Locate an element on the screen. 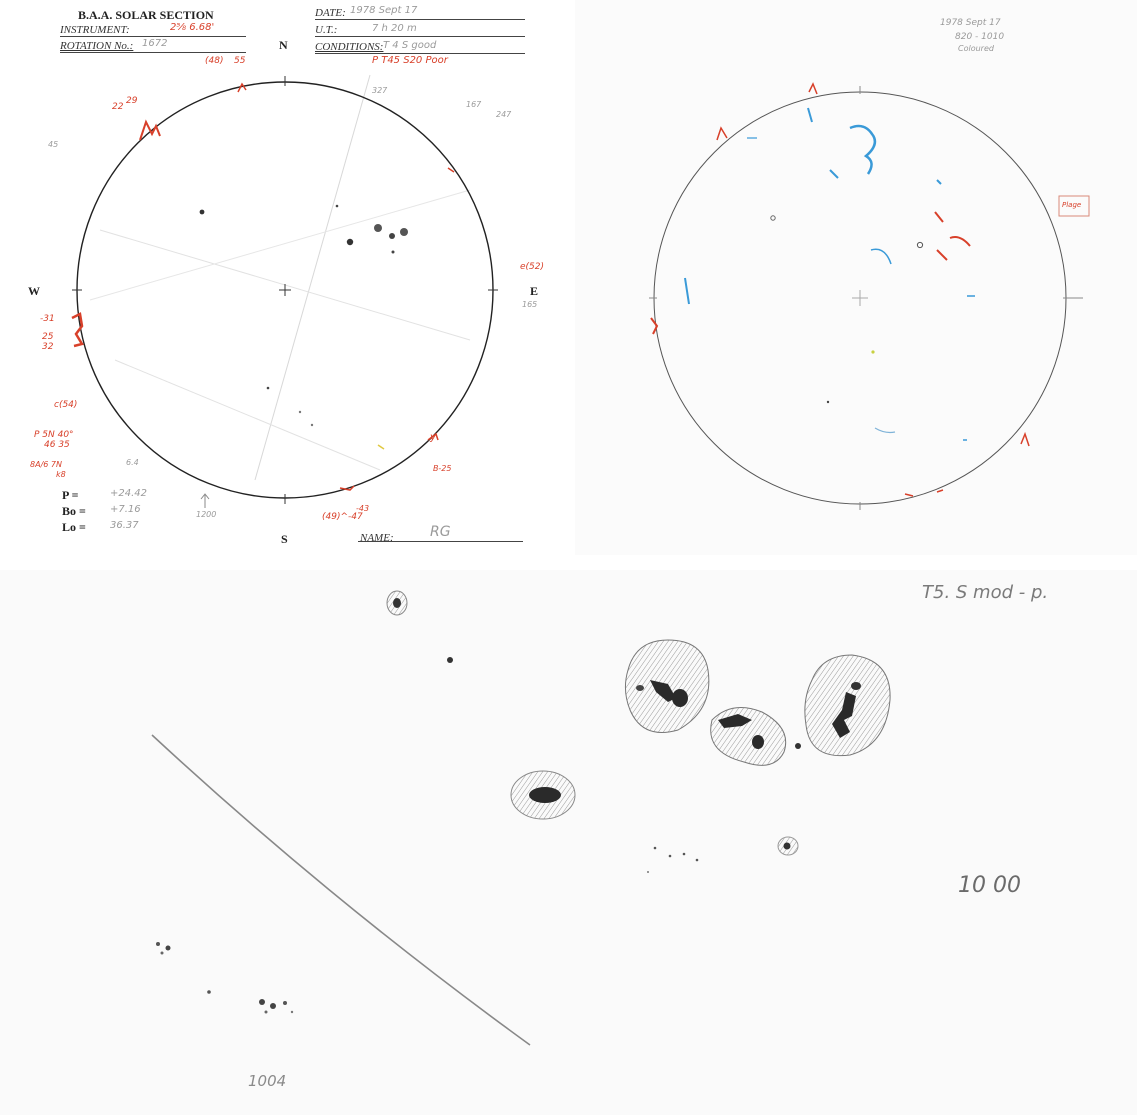  red-note: 32 is located at coordinates (48, 347).